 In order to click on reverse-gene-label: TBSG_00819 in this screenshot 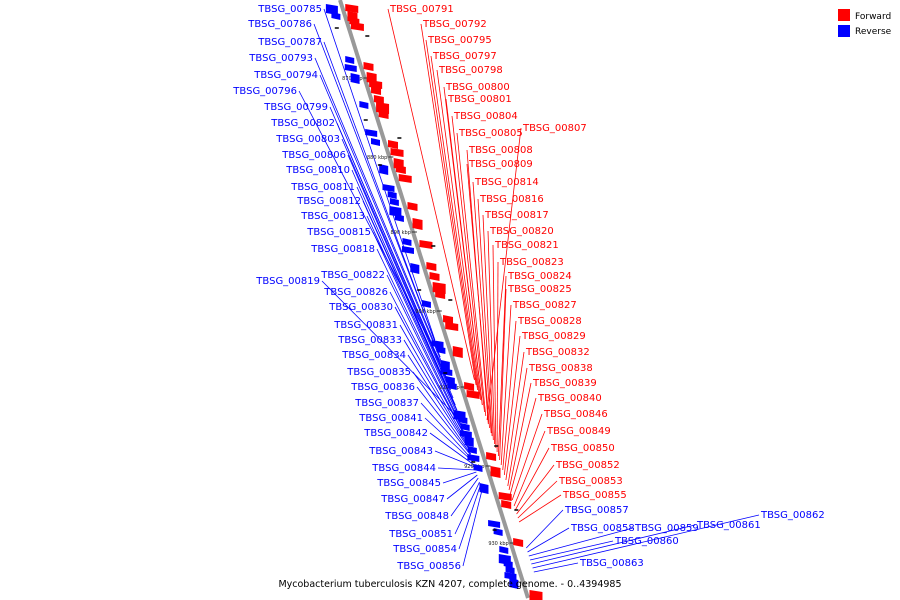, I will do `click(287, 281)`.